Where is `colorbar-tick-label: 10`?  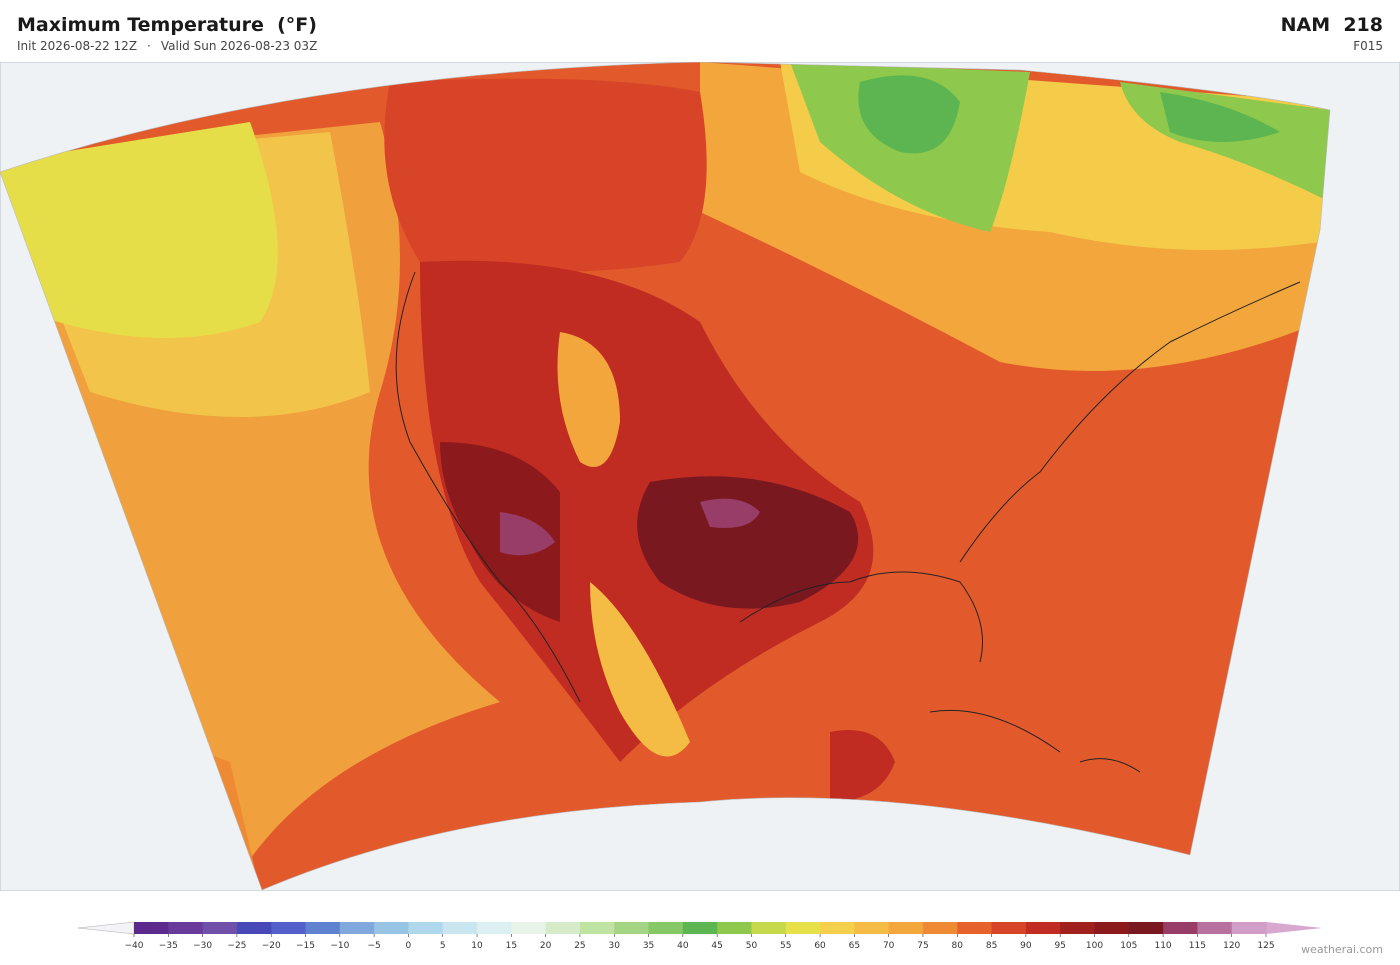 colorbar-tick-label: 10 is located at coordinates (477, 946).